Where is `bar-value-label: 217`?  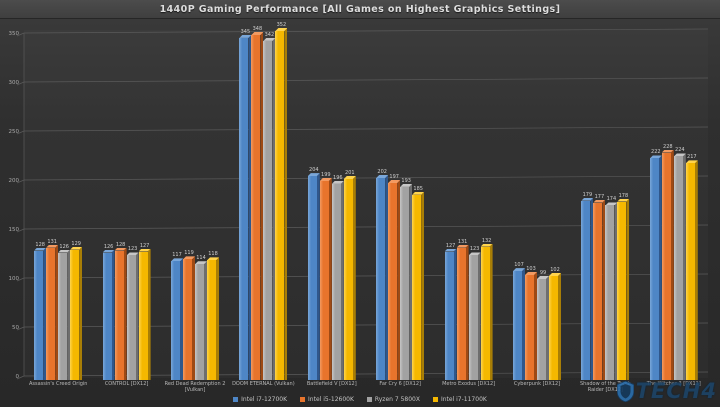 bar-value-label: 217 is located at coordinates (692, 157).